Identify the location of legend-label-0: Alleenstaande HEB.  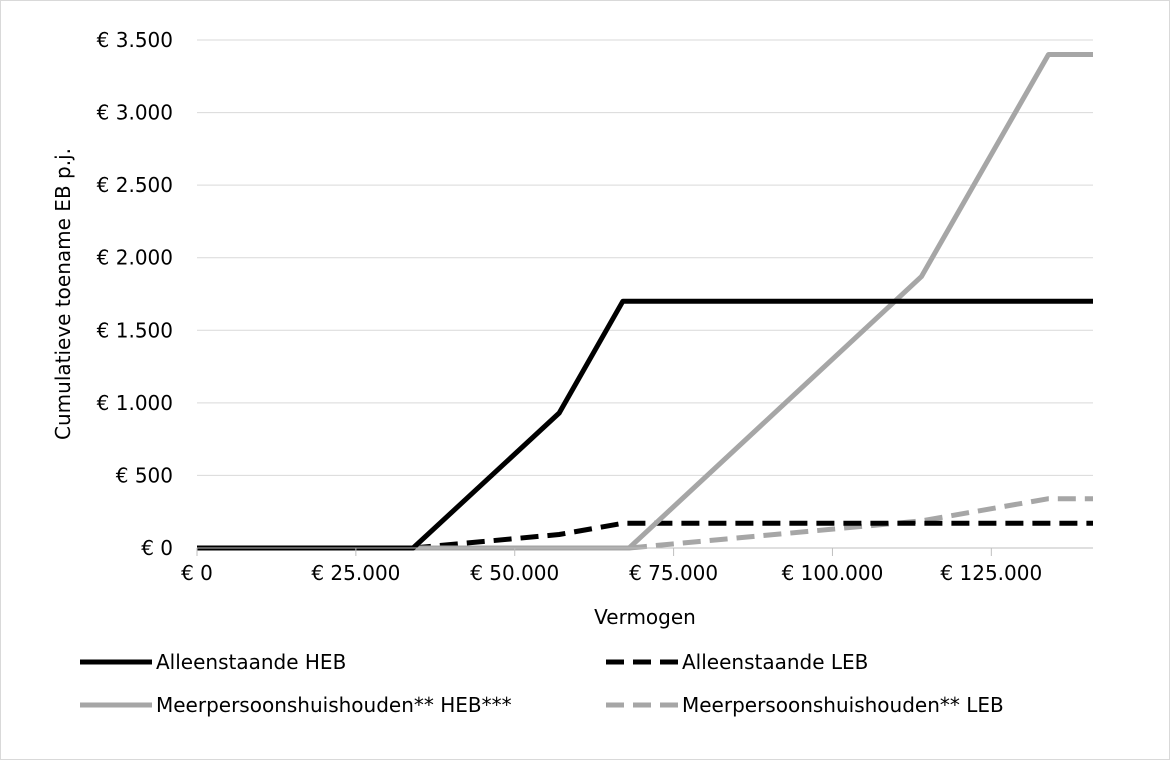
(251, 662).